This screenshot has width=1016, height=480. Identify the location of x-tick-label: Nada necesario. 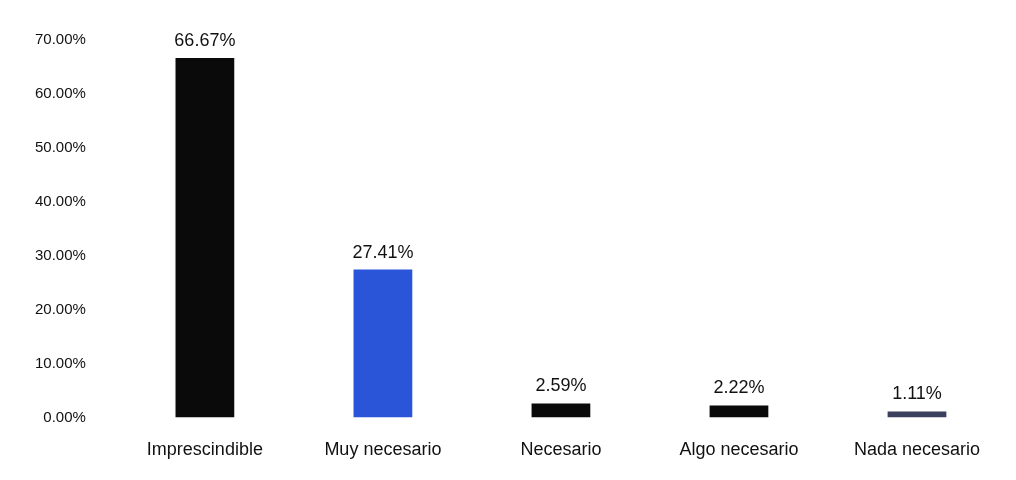
(917, 449).